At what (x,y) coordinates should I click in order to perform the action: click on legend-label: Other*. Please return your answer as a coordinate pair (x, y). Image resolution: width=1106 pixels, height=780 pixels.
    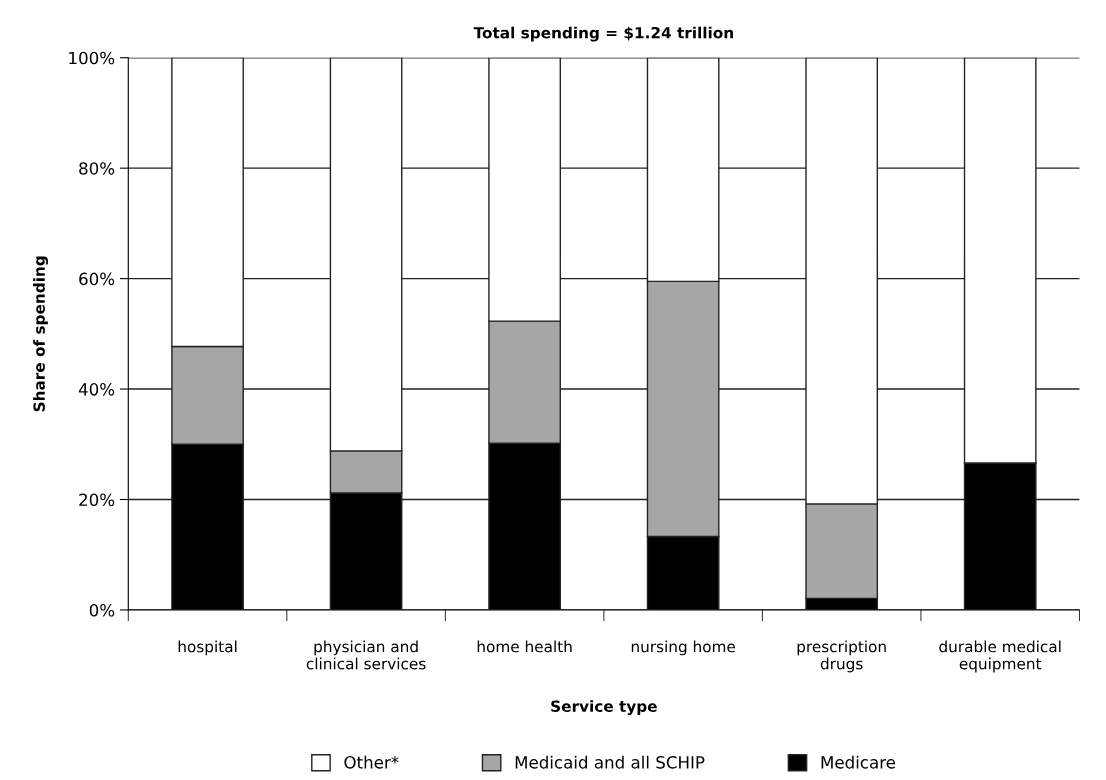
    Looking at the image, I should click on (371, 762).